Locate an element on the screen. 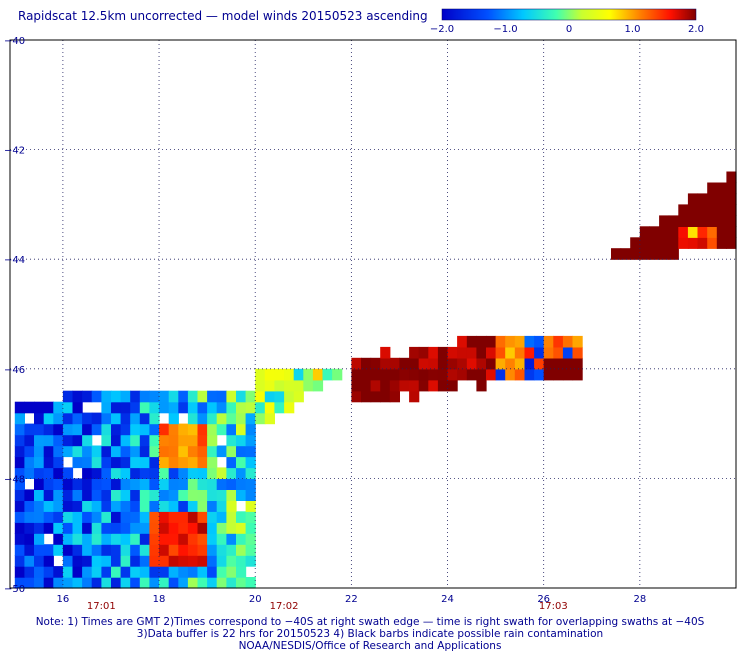 This screenshot has width=740, height=652. x-tick-label: 26 is located at coordinates (543, 599).